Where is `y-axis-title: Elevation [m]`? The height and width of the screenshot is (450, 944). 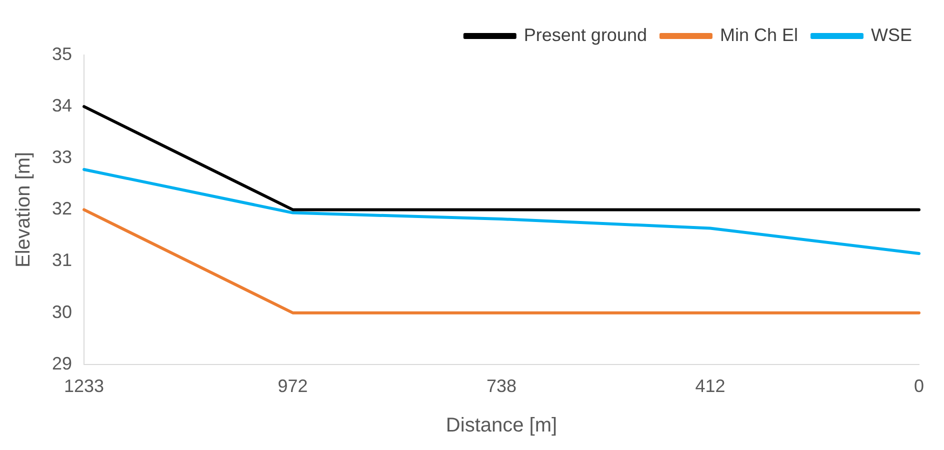
y-axis-title: Elevation [m] is located at coordinates (23, 210).